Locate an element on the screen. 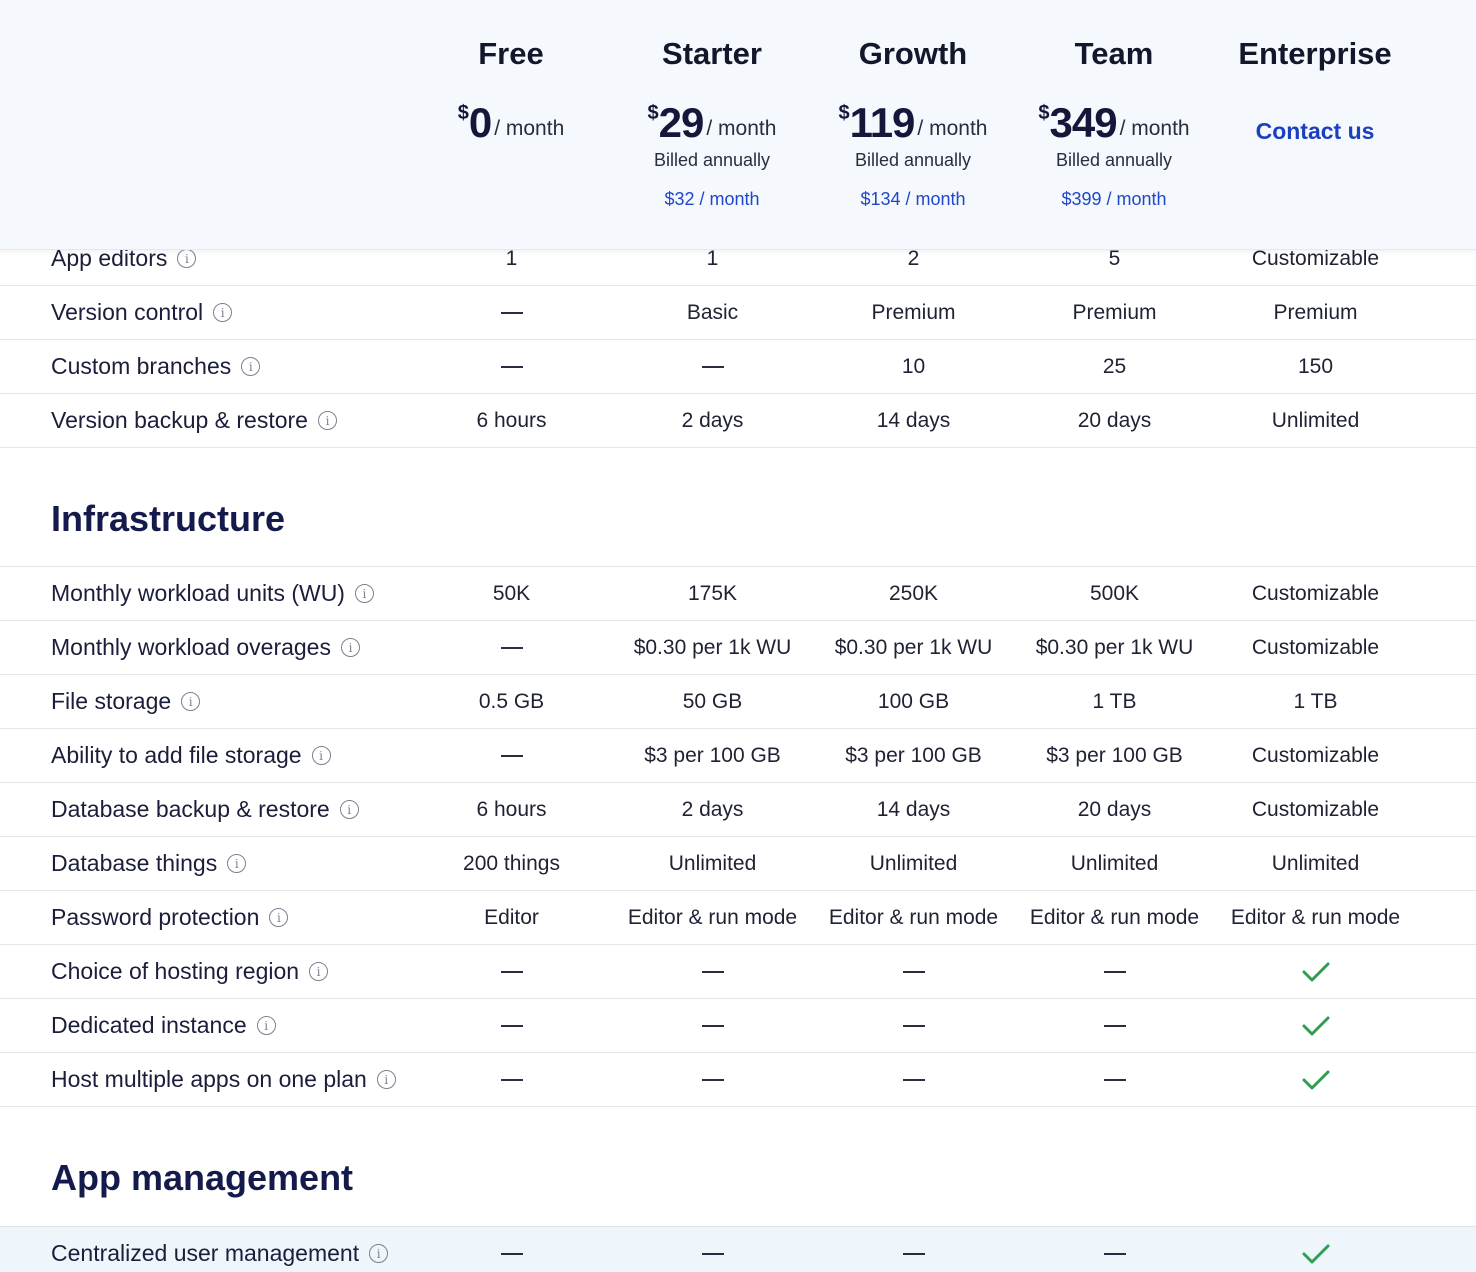  feature-name: Monthly workload overages is located at coordinates (191, 647).